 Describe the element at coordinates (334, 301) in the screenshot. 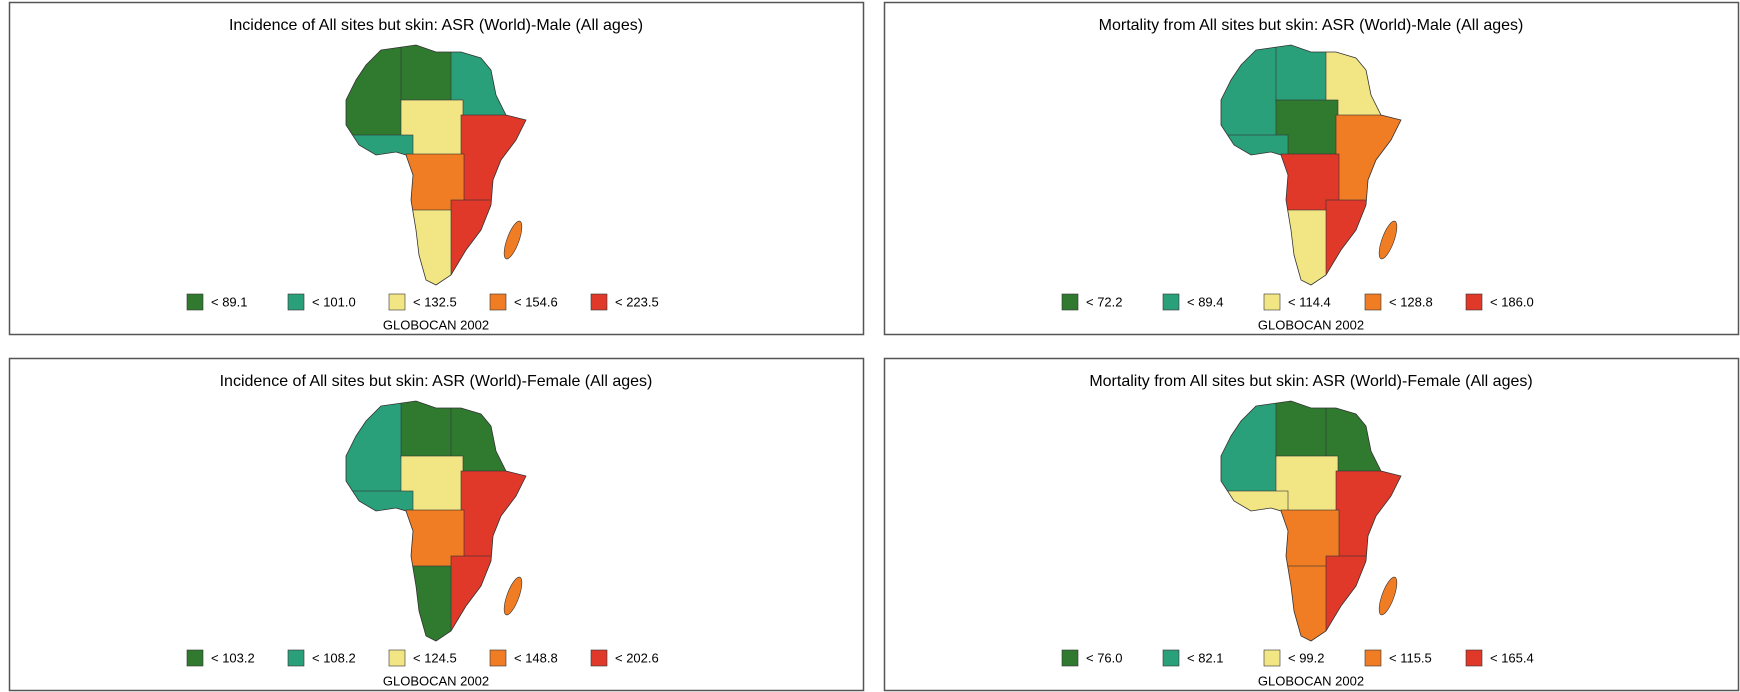

I see `legend-label: < 101.0` at that location.